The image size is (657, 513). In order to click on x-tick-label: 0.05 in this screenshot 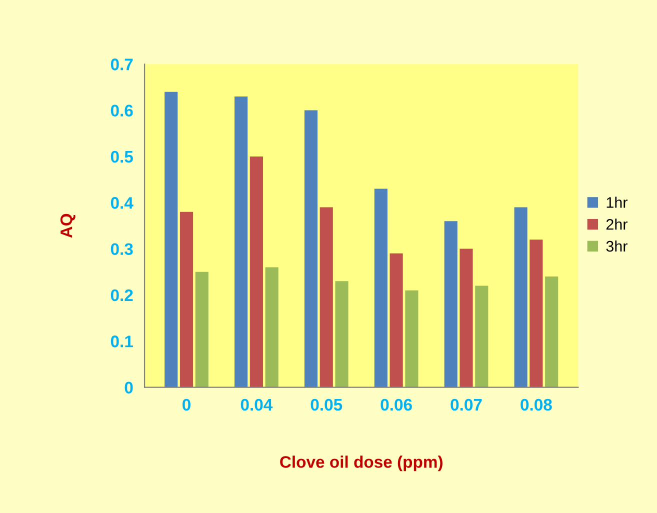, I will do `click(326, 404)`.